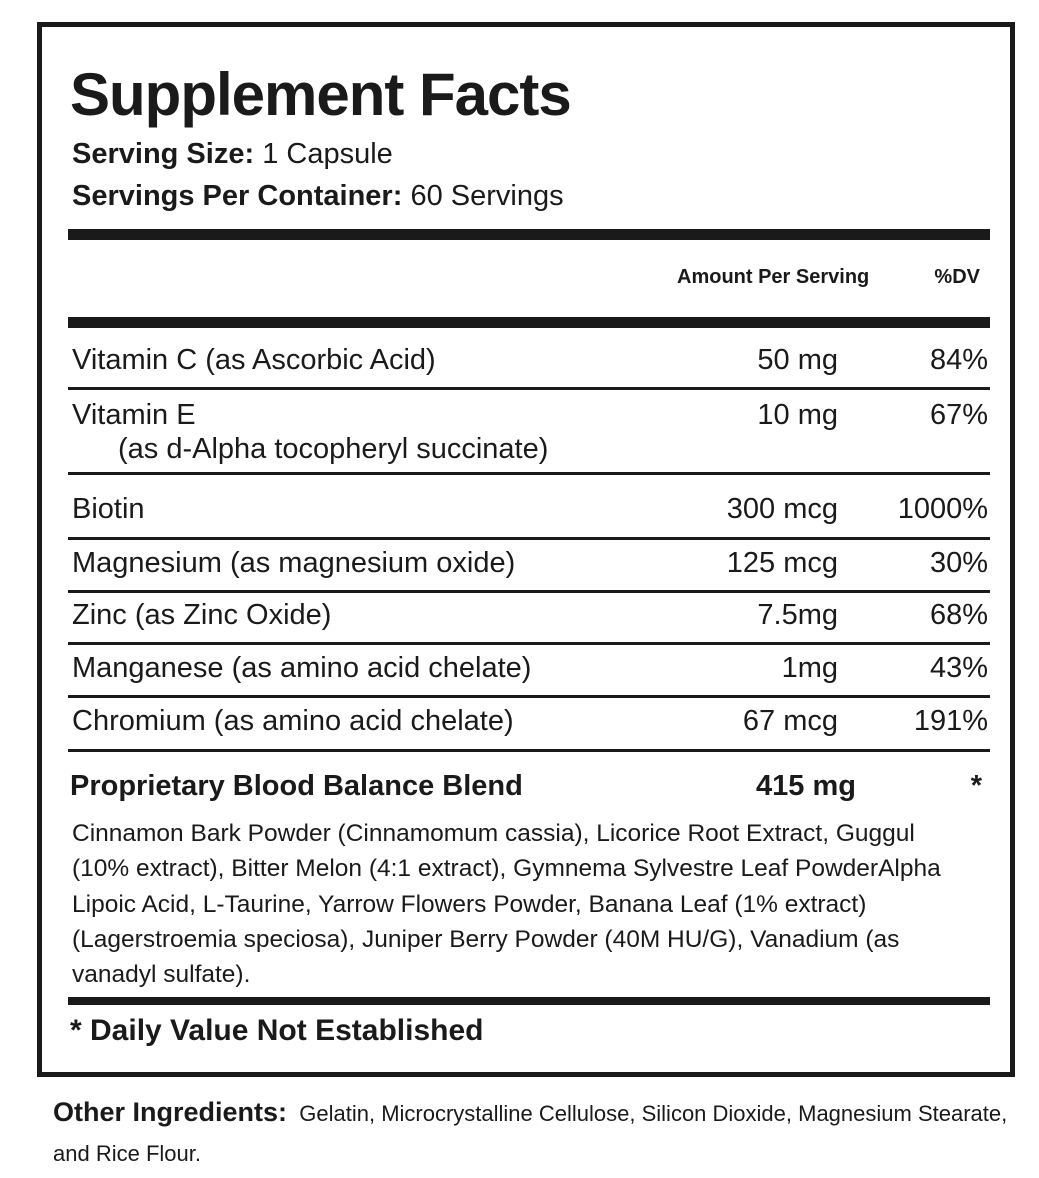  Describe the element at coordinates (163, 154) in the screenshot. I see `serving-size-label: Serving Size:` at that location.